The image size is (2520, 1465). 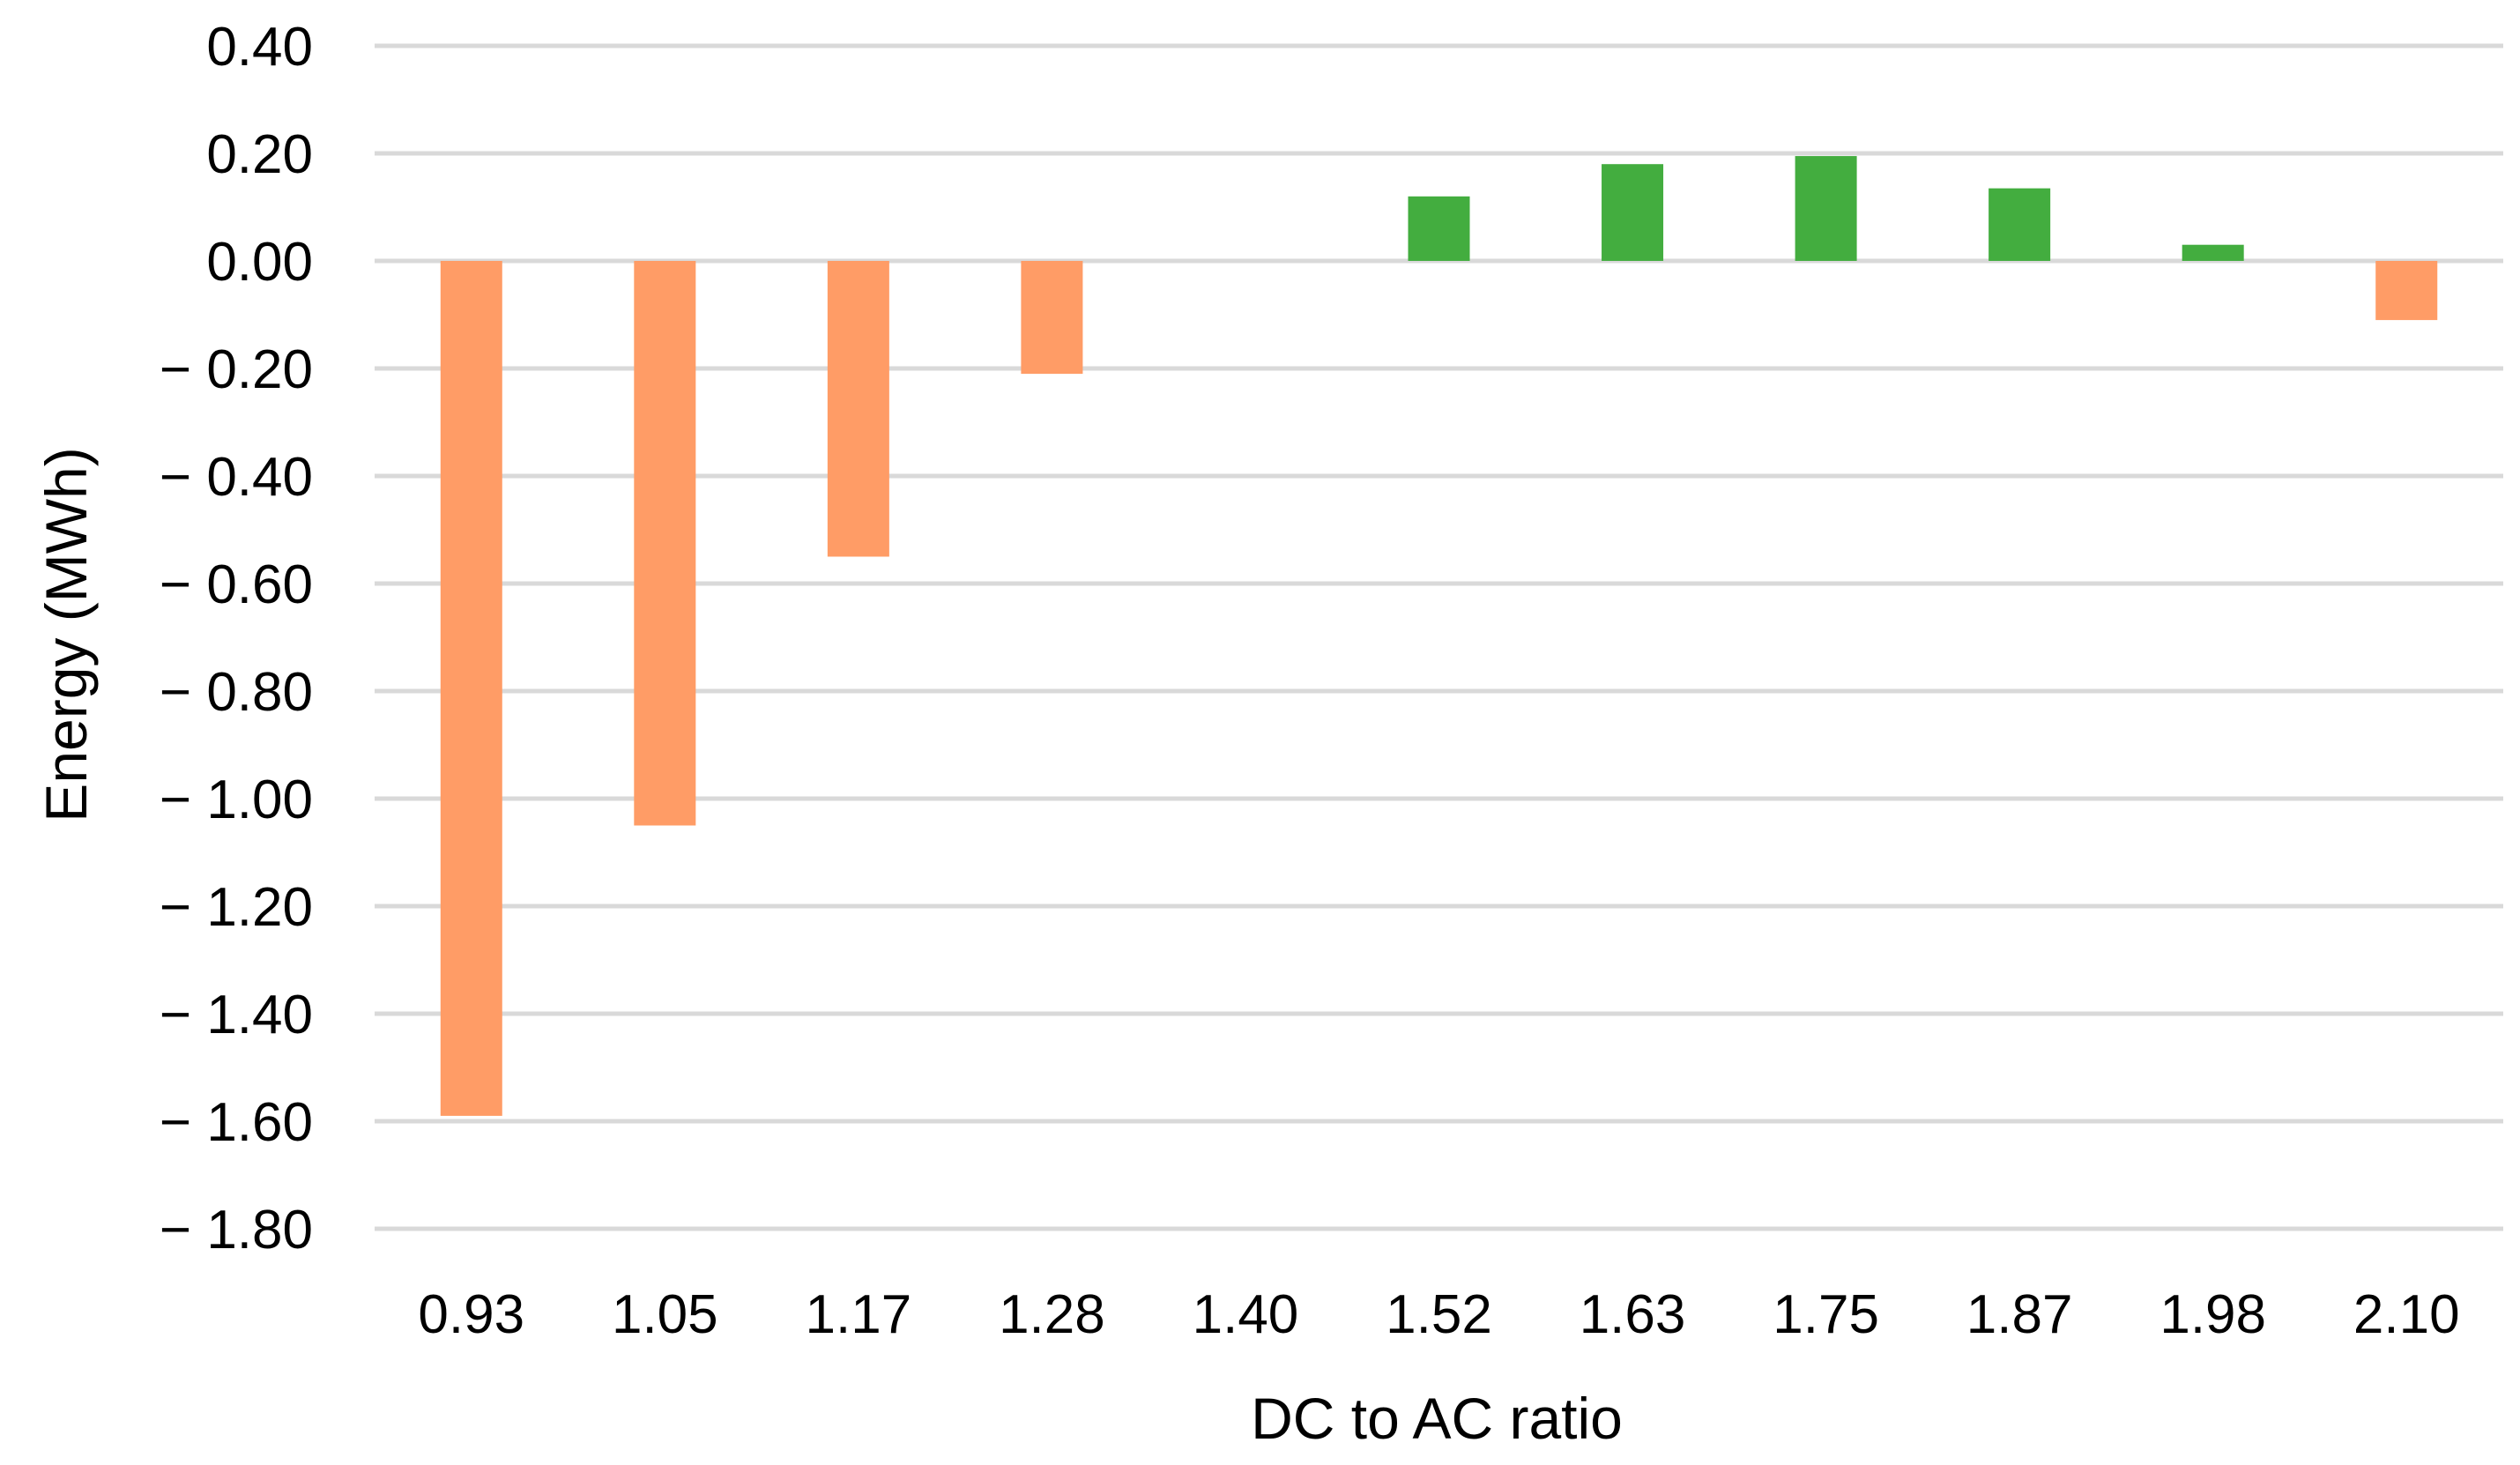 What do you see at coordinates (236, 1015) in the screenshot?
I see `y-tick-label: − 1.40` at bounding box center [236, 1015].